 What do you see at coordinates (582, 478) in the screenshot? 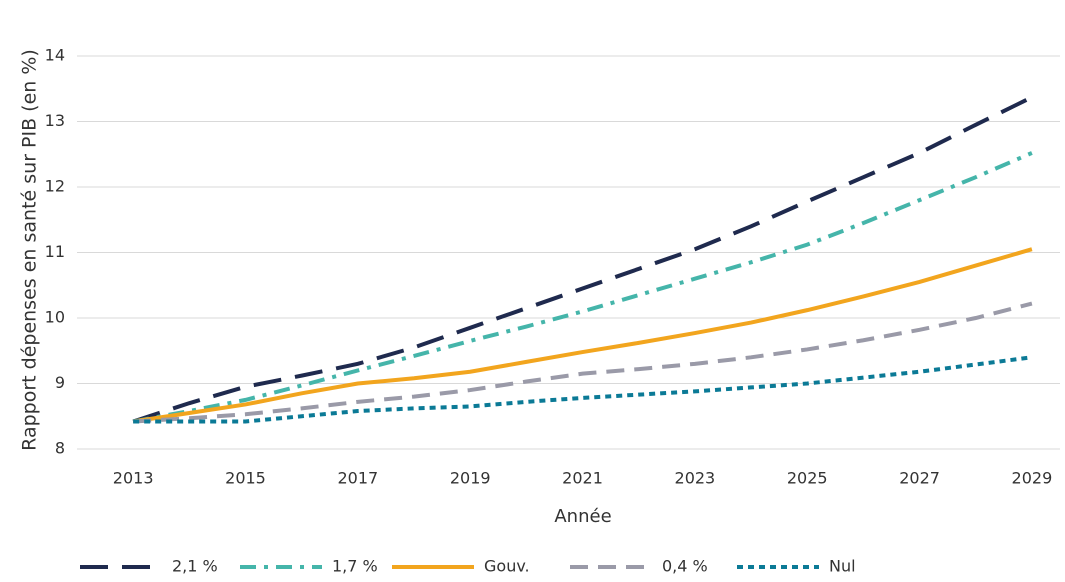
I see `x-tick-label: 2021` at bounding box center [582, 478].